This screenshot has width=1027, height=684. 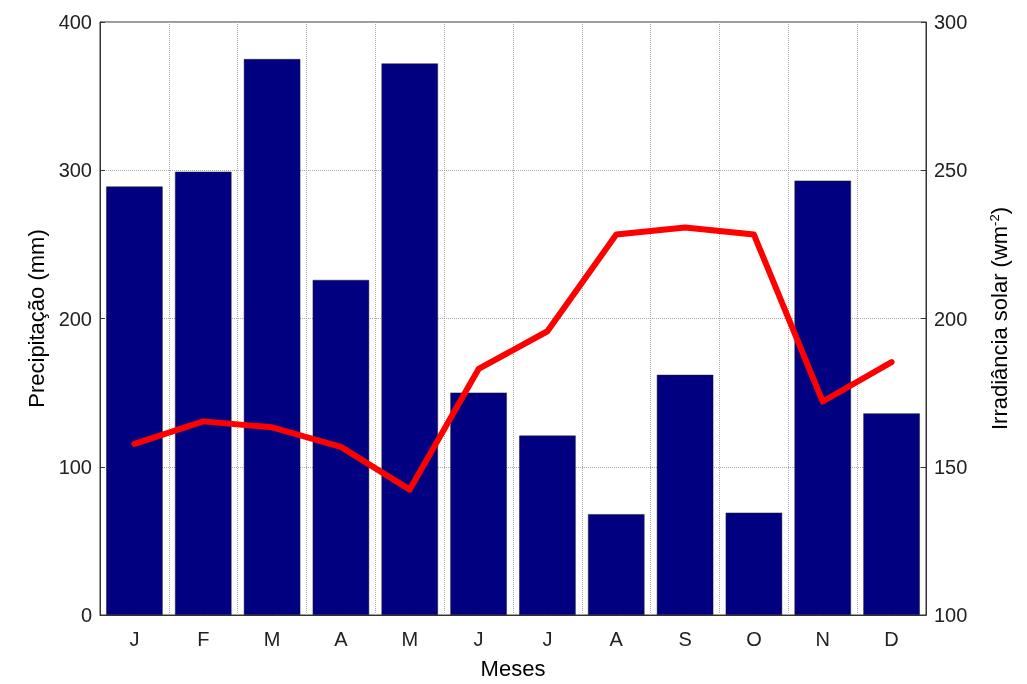 What do you see at coordinates (37, 318) in the screenshot?
I see `y-axis-title: Precipitação (mm)` at bounding box center [37, 318].